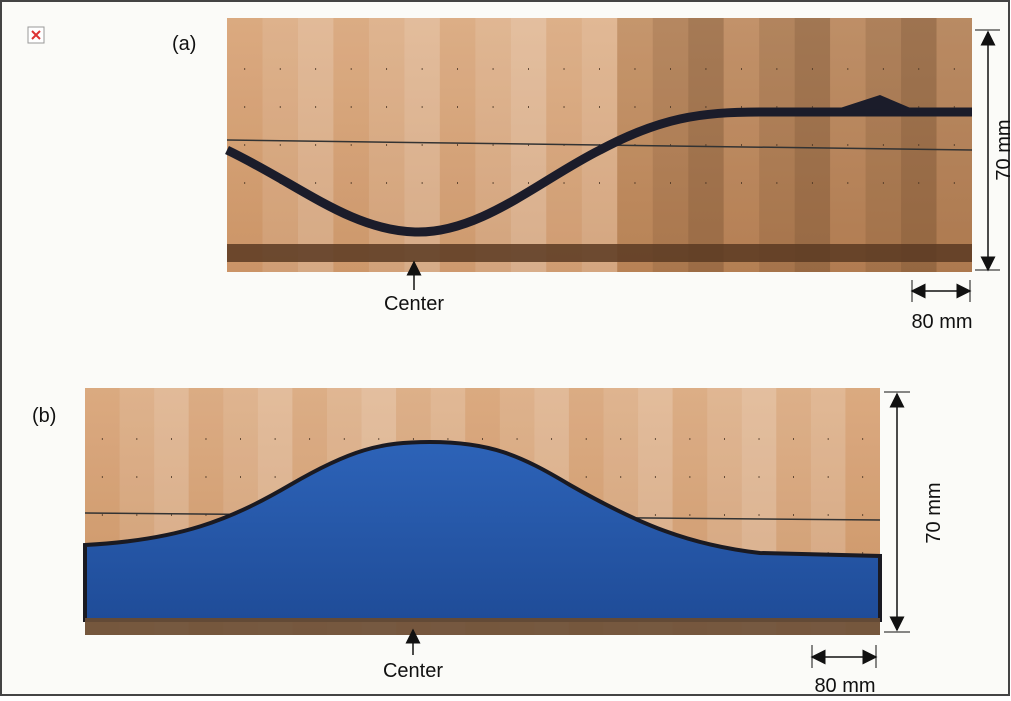  What do you see at coordinates (36, 35) in the screenshot?
I see `broken-image-icon` at bounding box center [36, 35].